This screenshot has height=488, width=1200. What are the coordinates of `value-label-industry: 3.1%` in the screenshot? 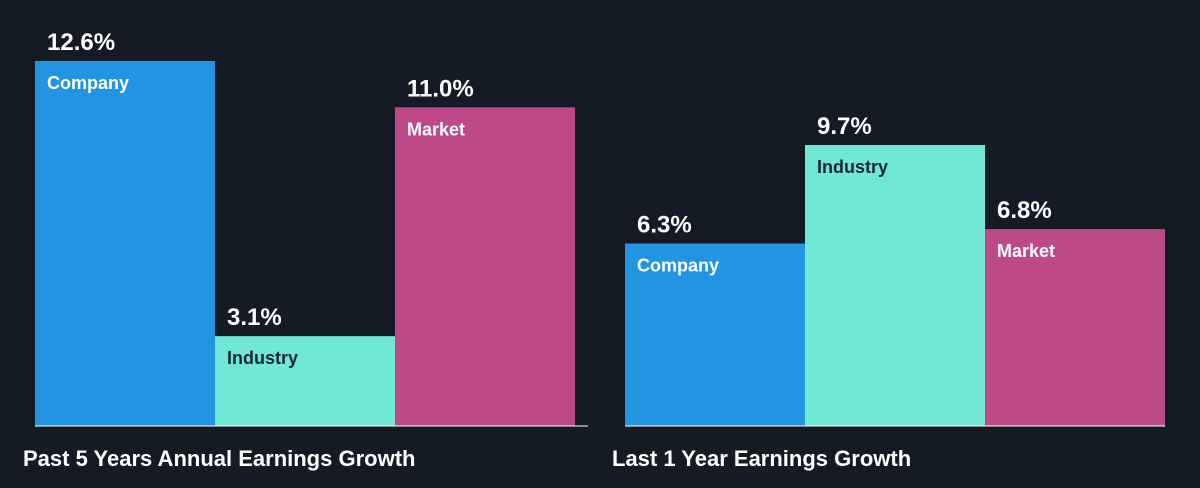 It's located at (254, 317).